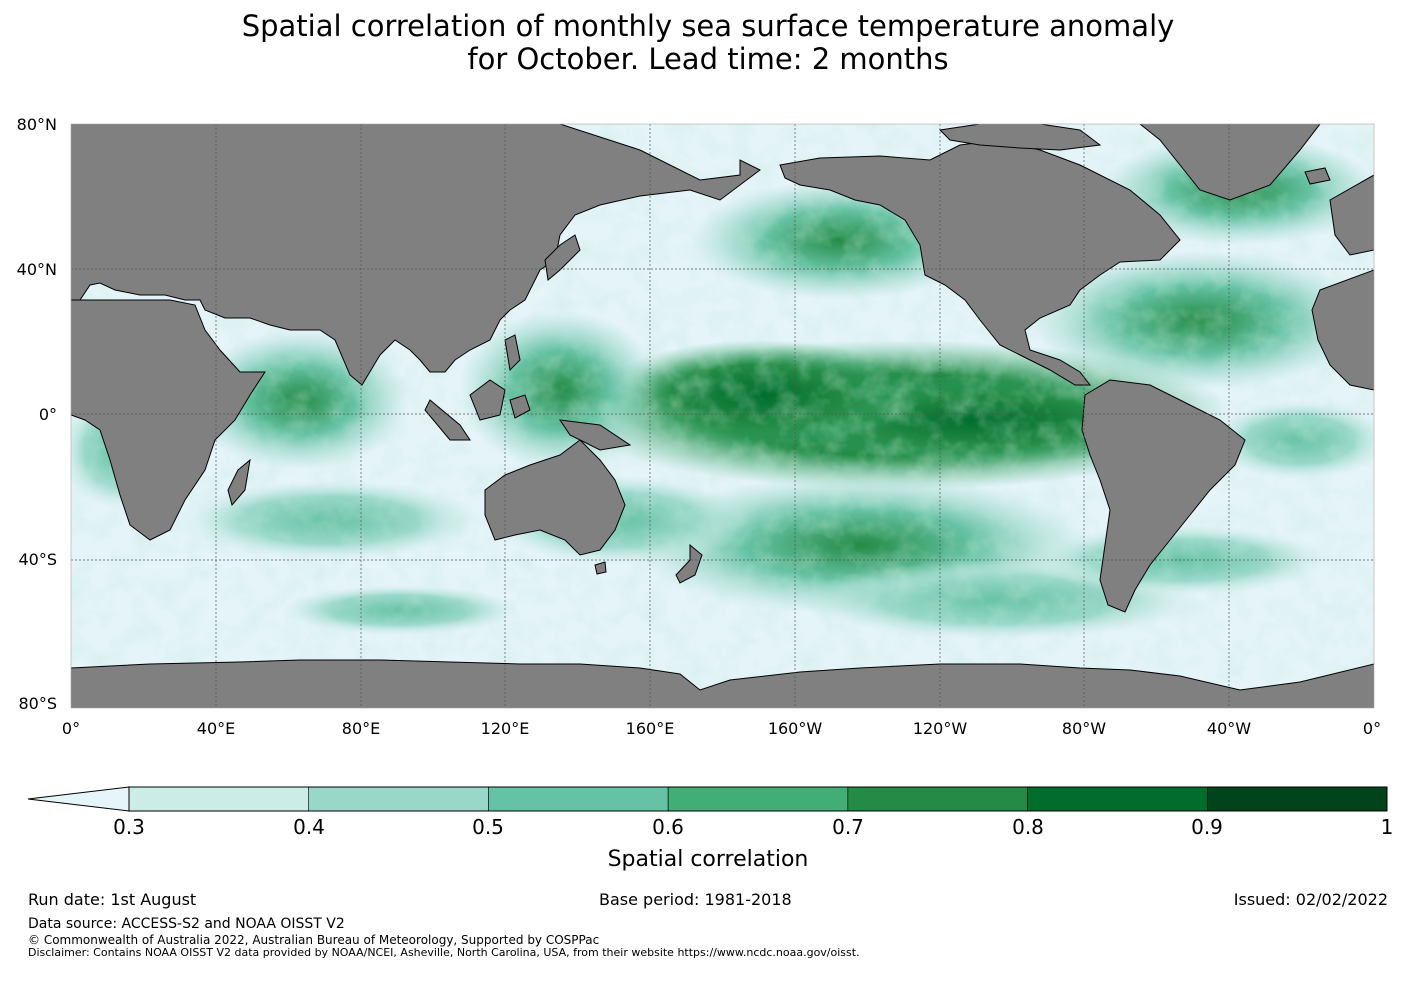 This screenshot has height=990, width=1416. I want to click on chart-title-line-2: for October. Lead time: 2 months, so click(708, 59).